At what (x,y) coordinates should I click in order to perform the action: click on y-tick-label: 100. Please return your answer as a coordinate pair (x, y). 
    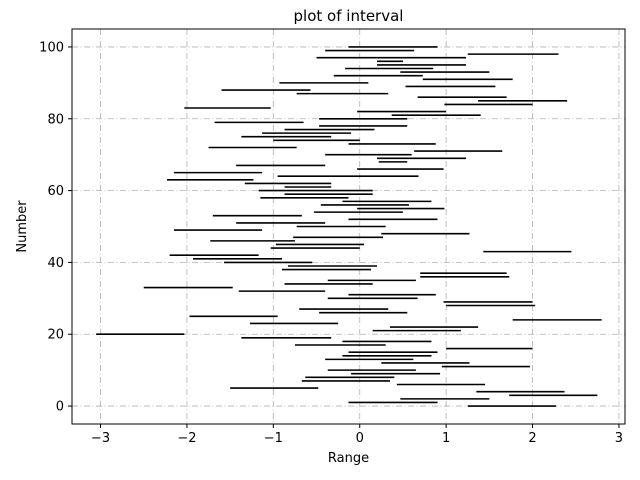
    Looking at the image, I should click on (51, 47).